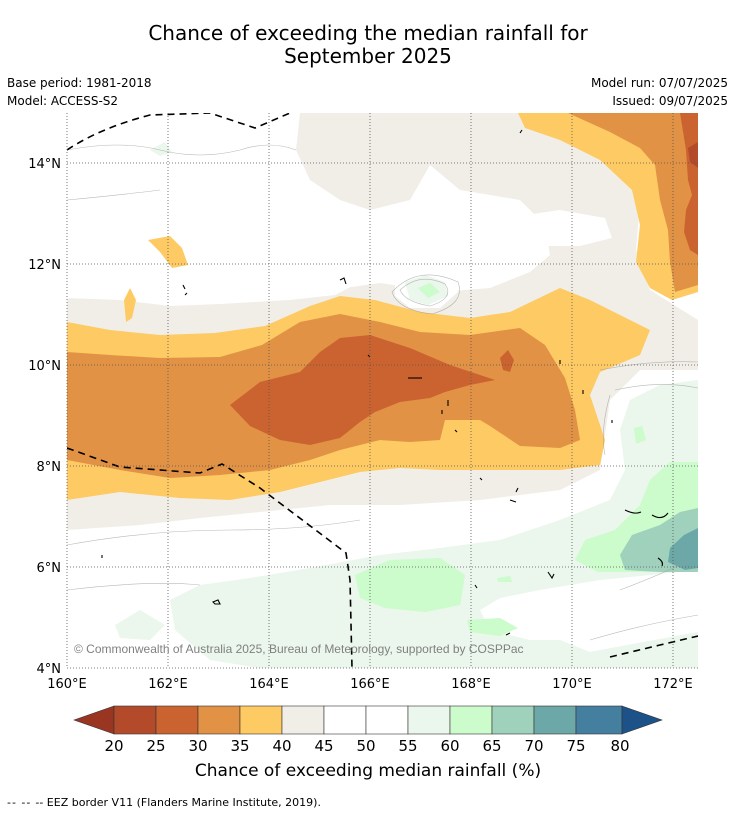 This screenshot has height=816, width=736. Describe the element at coordinates (659, 92) in the screenshot. I see `meta-right: Model run: 07/07/2025 Issued: 09/07/2025` at that location.